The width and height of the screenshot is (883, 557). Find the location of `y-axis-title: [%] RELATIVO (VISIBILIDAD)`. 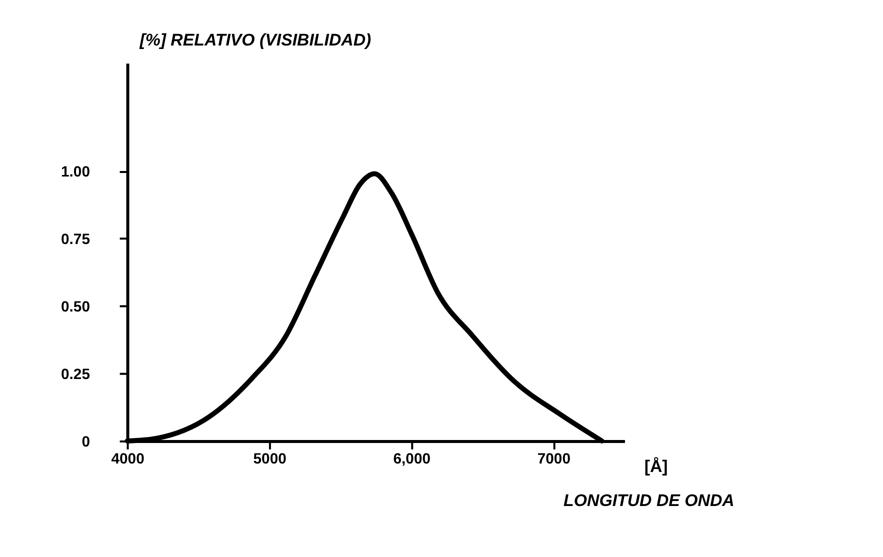

y-axis-title: [%] RELATIVO (VISIBILIDAD) is located at coordinates (255, 40).